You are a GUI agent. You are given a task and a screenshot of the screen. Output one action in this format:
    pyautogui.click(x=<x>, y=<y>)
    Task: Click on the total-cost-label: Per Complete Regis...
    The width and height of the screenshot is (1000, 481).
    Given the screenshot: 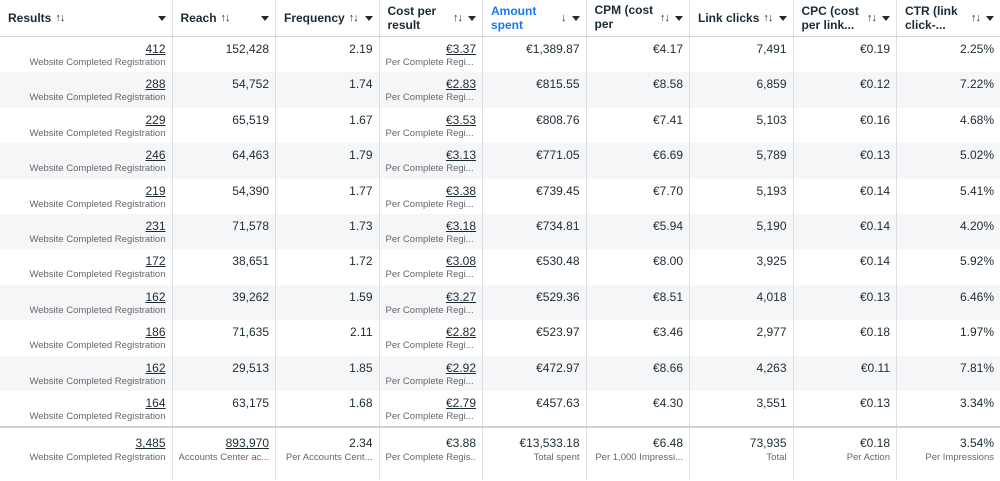 What is the action you would take?
    pyautogui.click(x=431, y=458)
    